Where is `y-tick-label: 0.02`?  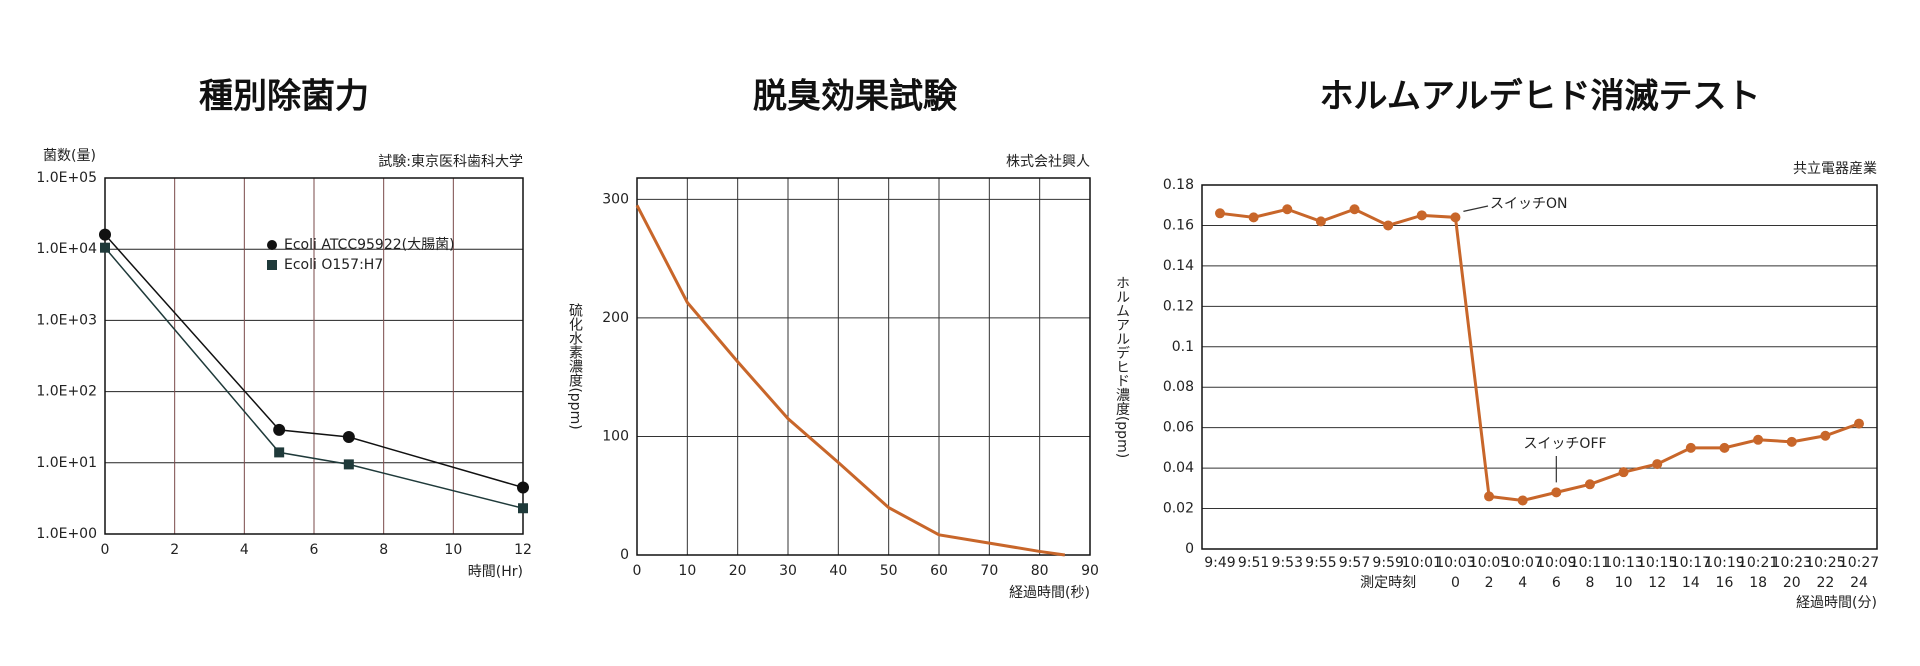 y-tick-label: 0.02 is located at coordinates (1178, 509).